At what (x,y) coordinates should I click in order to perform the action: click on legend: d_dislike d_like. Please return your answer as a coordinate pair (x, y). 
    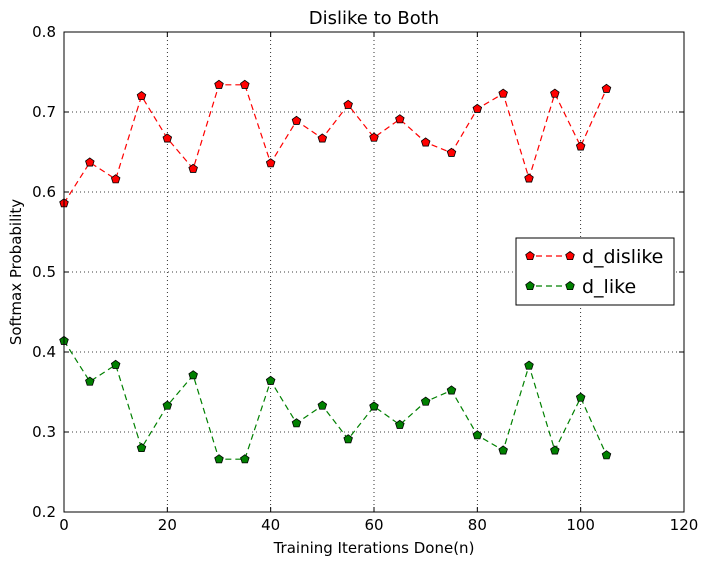
    Looking at the image, I should click on (595, 271).